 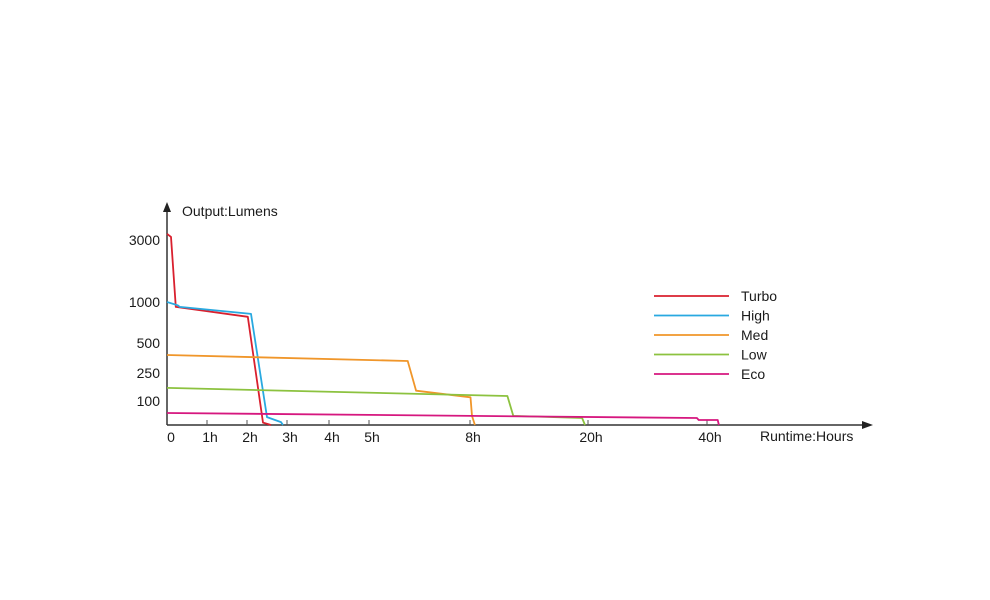 I want to click on series-line-turbo, so click(x=219, y=329).